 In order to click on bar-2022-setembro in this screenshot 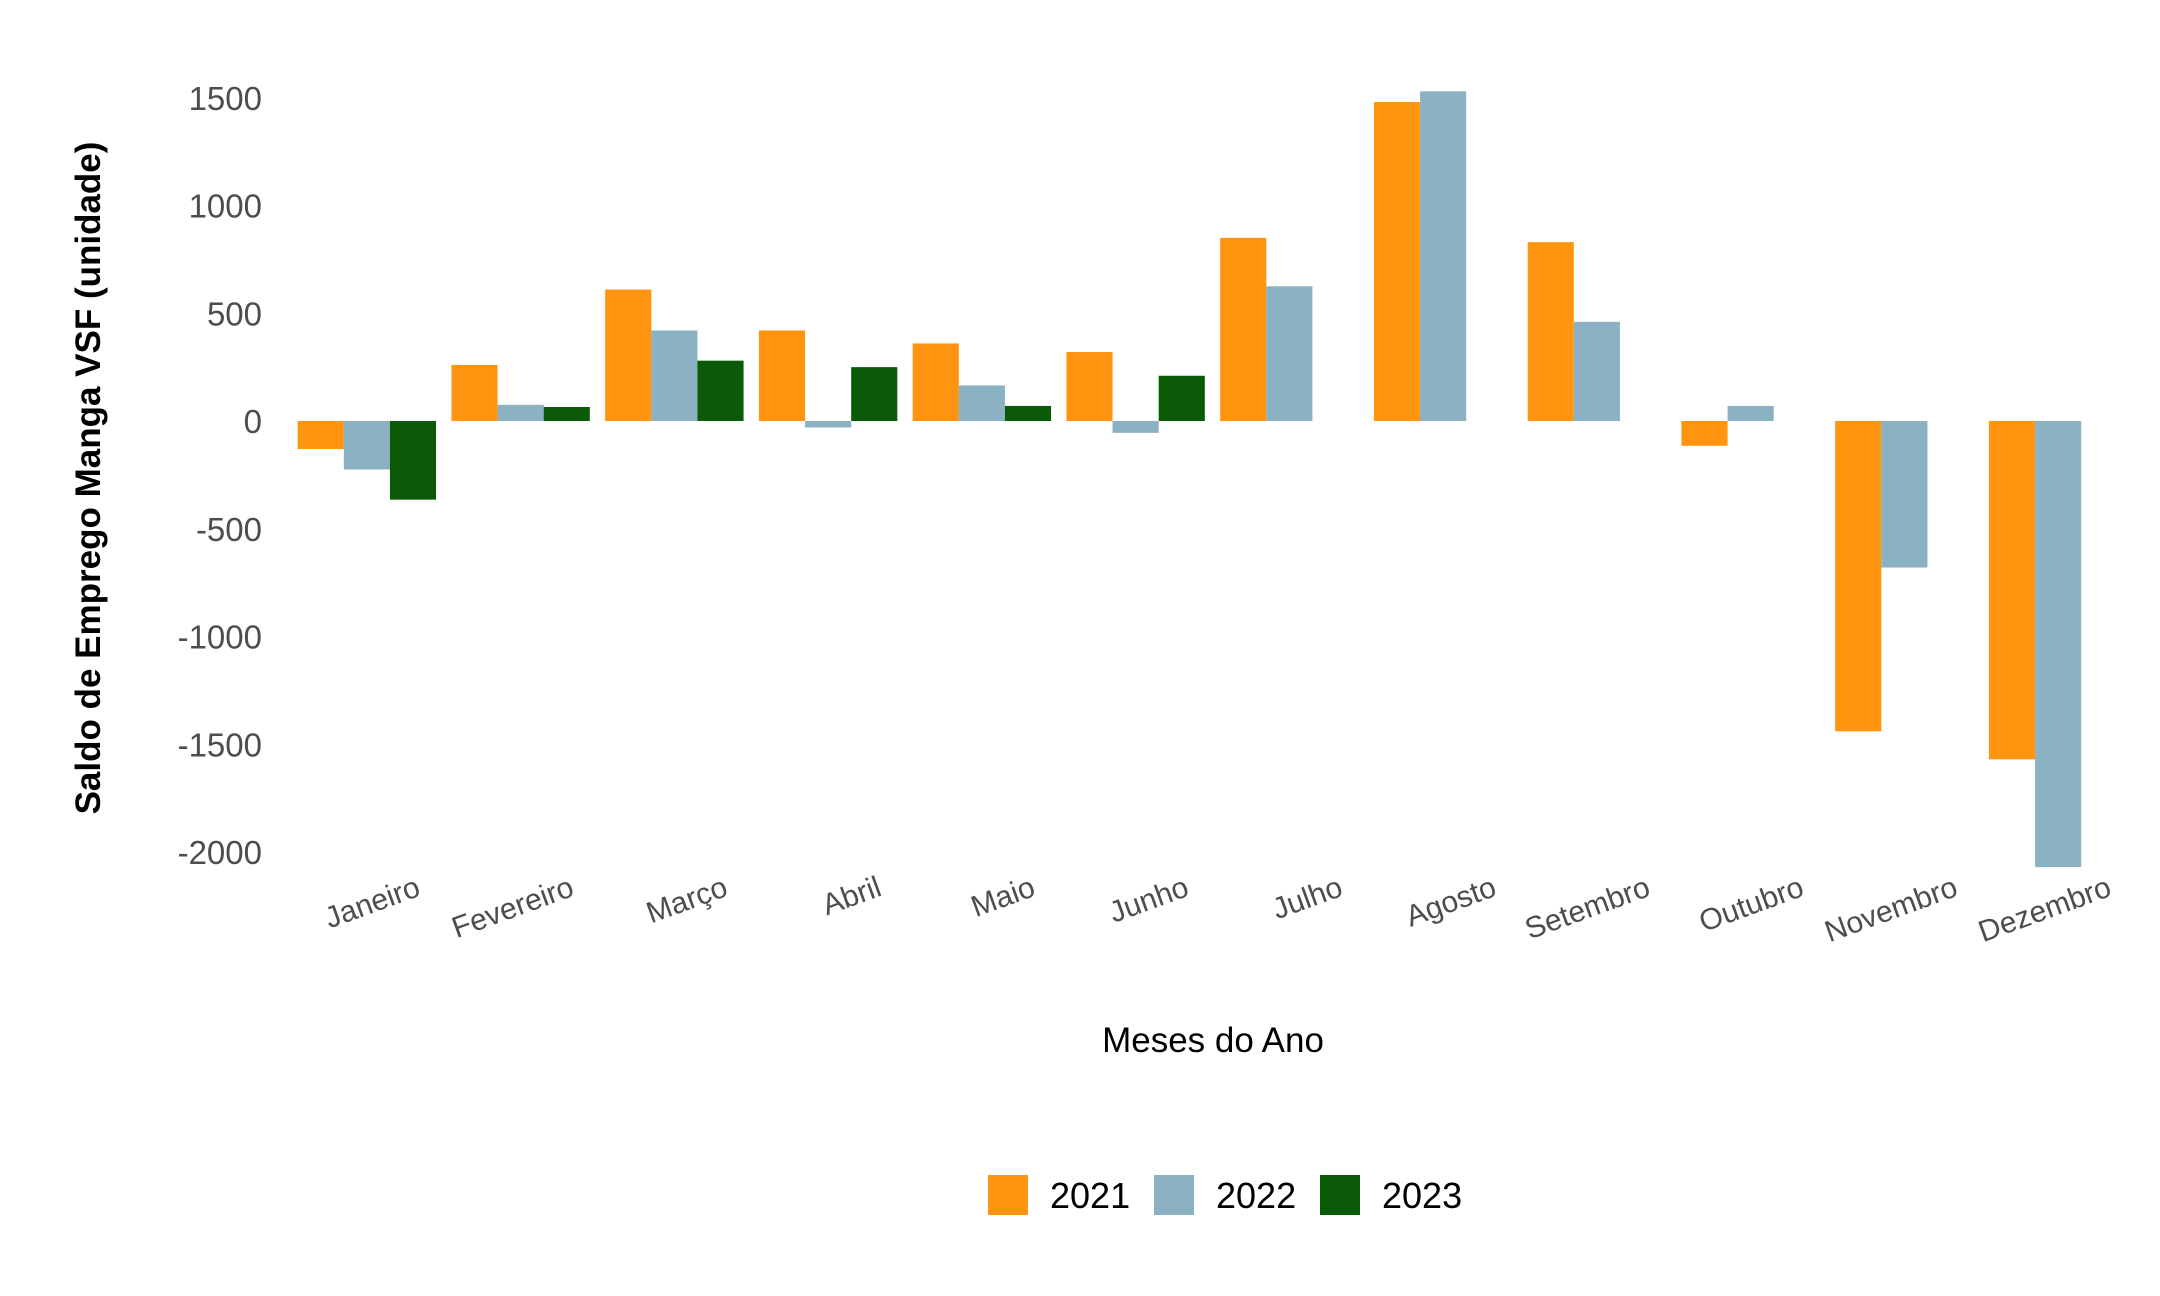, I will do `click(1596, 371)`.